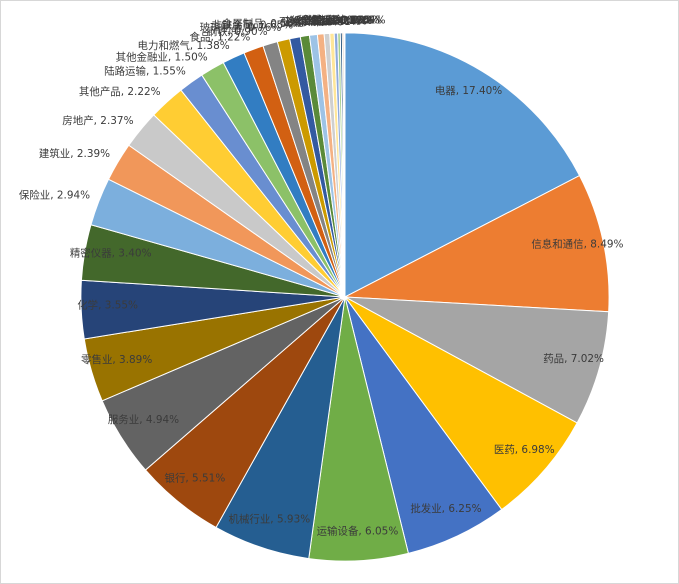  What do you see at coordinates (145, 71) in the screenshot?
I see `pie-slice-label: 陆路运输, 1.55%` at bounding box center [145, 71].